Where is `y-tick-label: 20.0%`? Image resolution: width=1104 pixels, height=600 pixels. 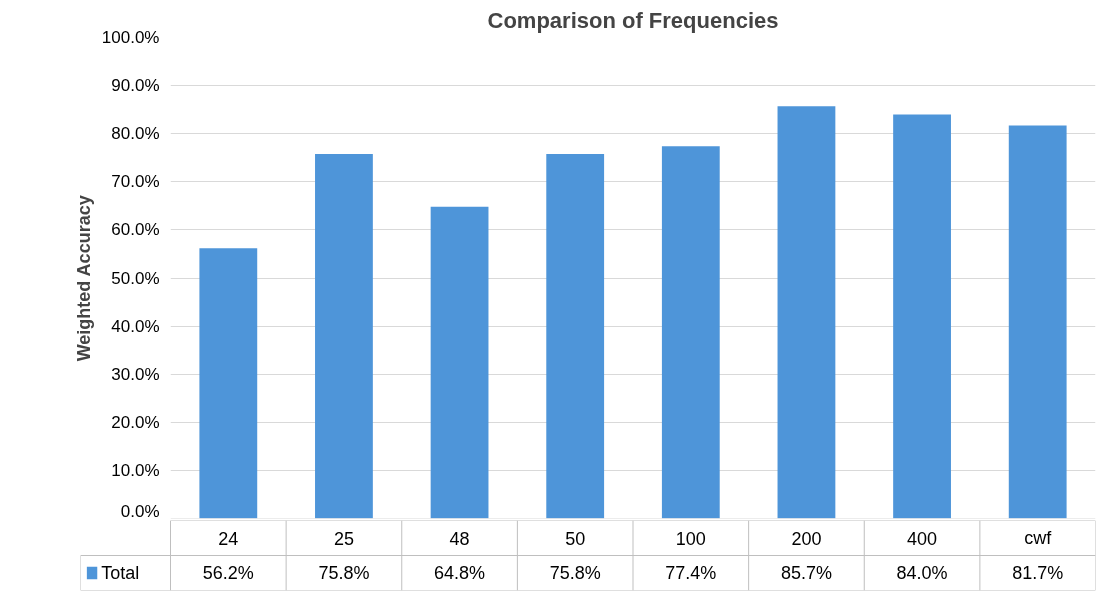
y-tick-label: 20.0% is located at coordinates (135, 422).